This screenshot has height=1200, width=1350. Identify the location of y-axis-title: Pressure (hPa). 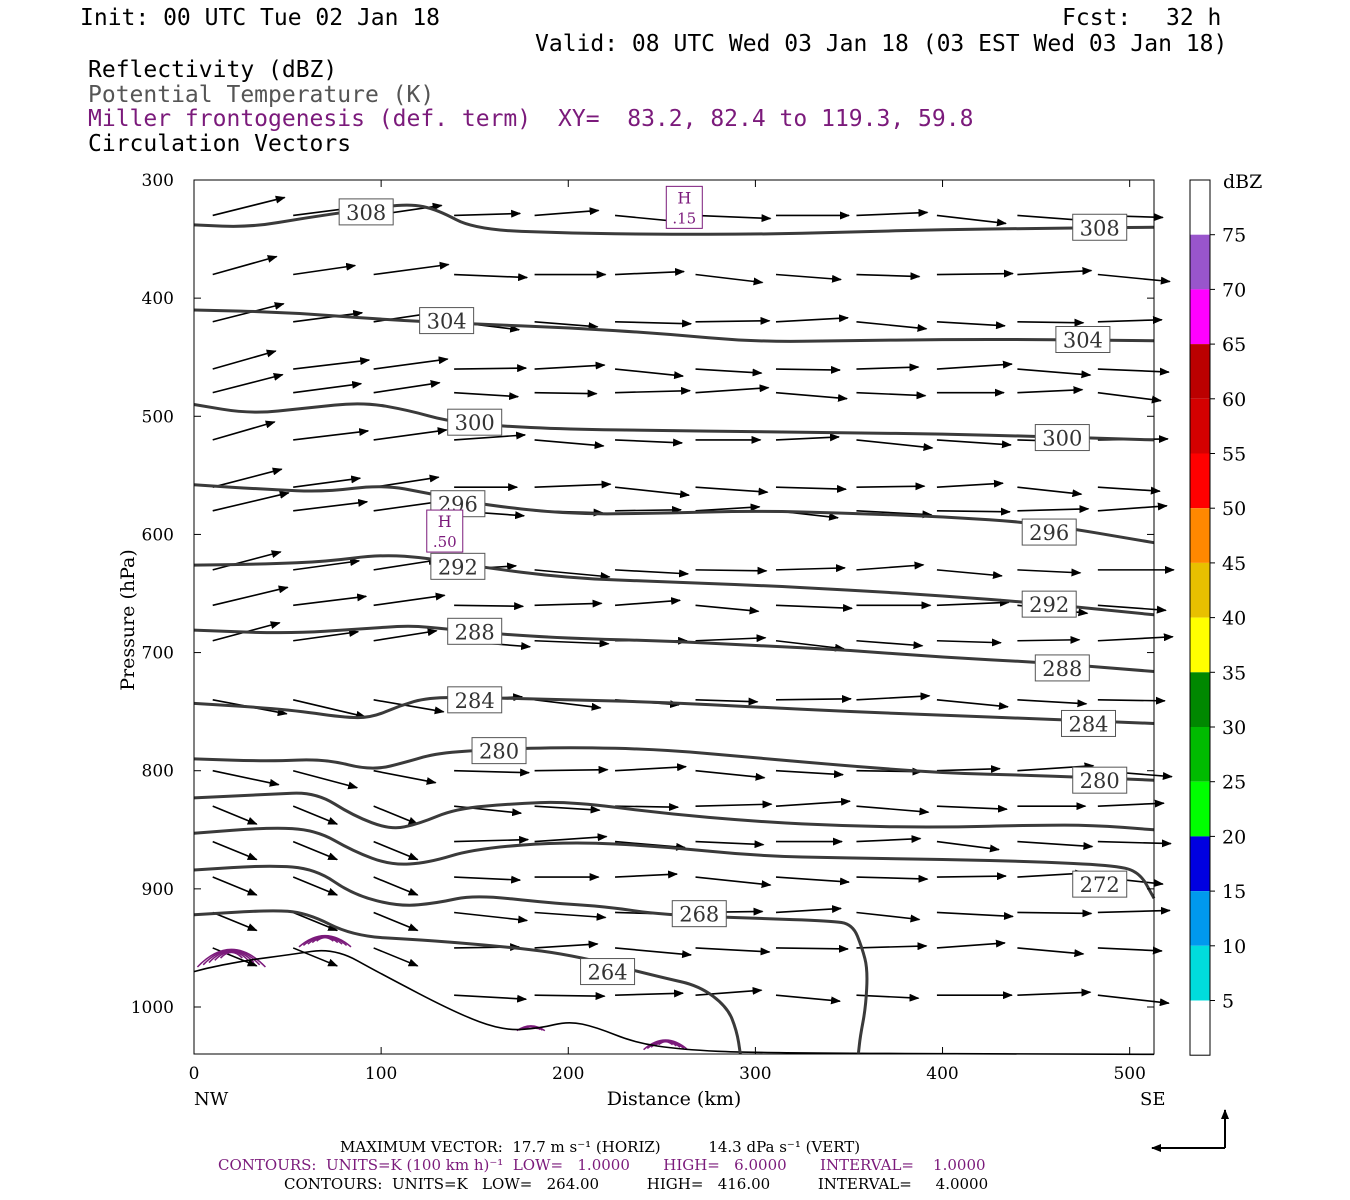
(128, 620).